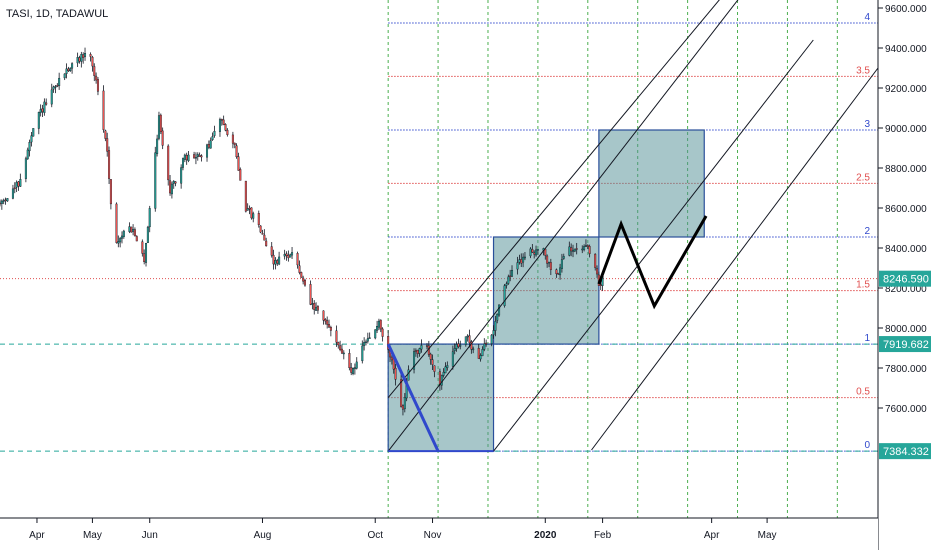 Image resolution: width=932 pixels, height=550 pixels. I want to click on last-price-badge-bg, so click(905, 278).